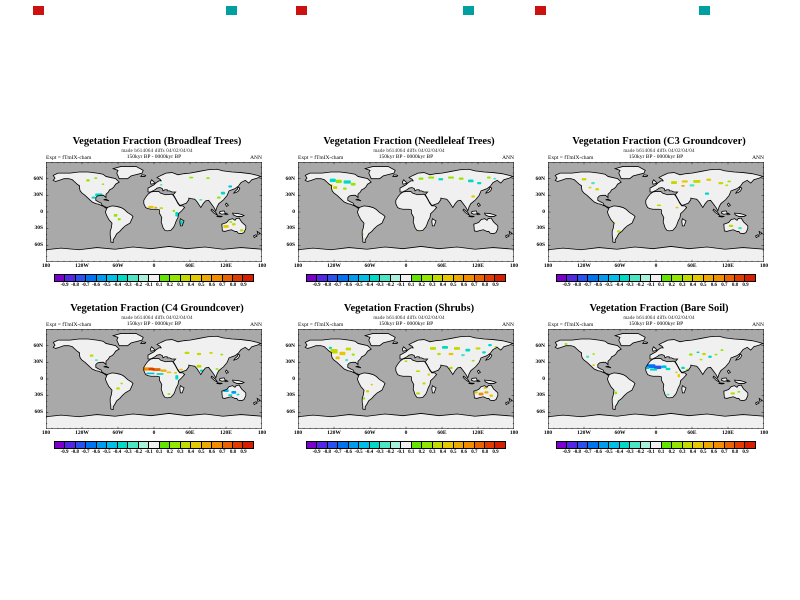 This screenshot has width=800, height=600. Describe the element at coordinates (728, 266) in the screenshot. I see `lon-tick-label: 120E` at that location.